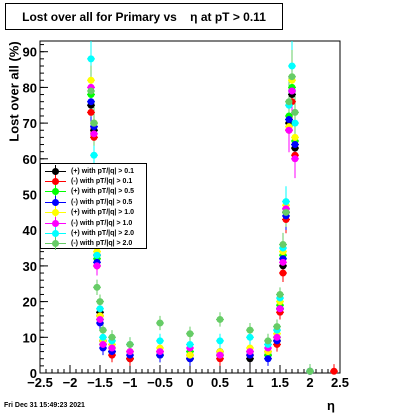 This screenshot has width=400, height=414. I want to click on y-tick-label: 0, so click(33, 373).